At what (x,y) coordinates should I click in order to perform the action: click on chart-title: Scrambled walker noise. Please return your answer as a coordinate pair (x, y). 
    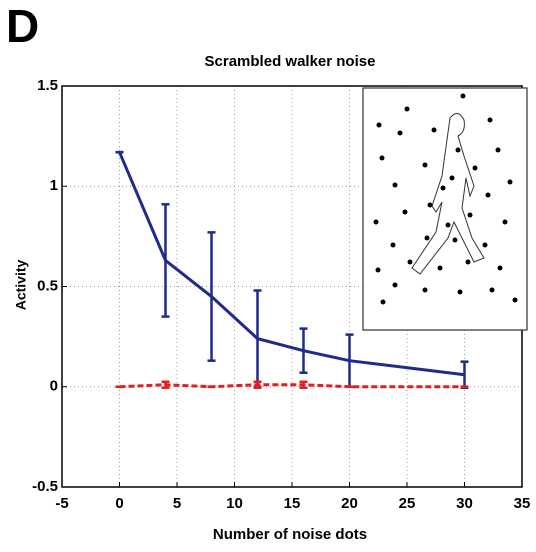
    Looking at the image, I should click on (290, 61).